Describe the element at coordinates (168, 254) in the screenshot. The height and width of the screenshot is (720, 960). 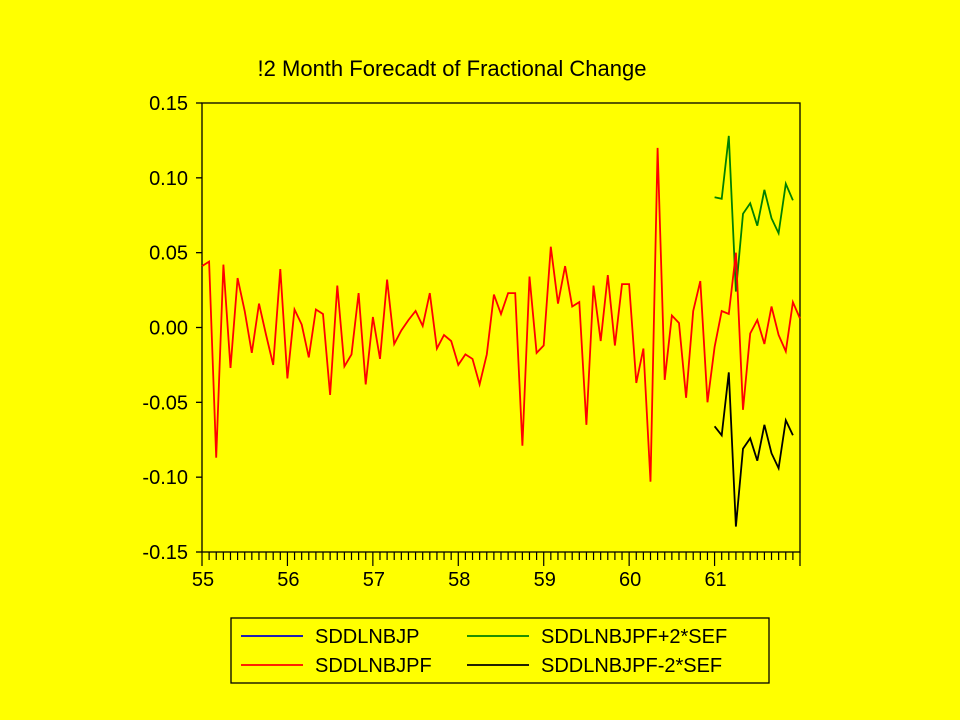
I see `y-tick-label: 0.05` at that location.